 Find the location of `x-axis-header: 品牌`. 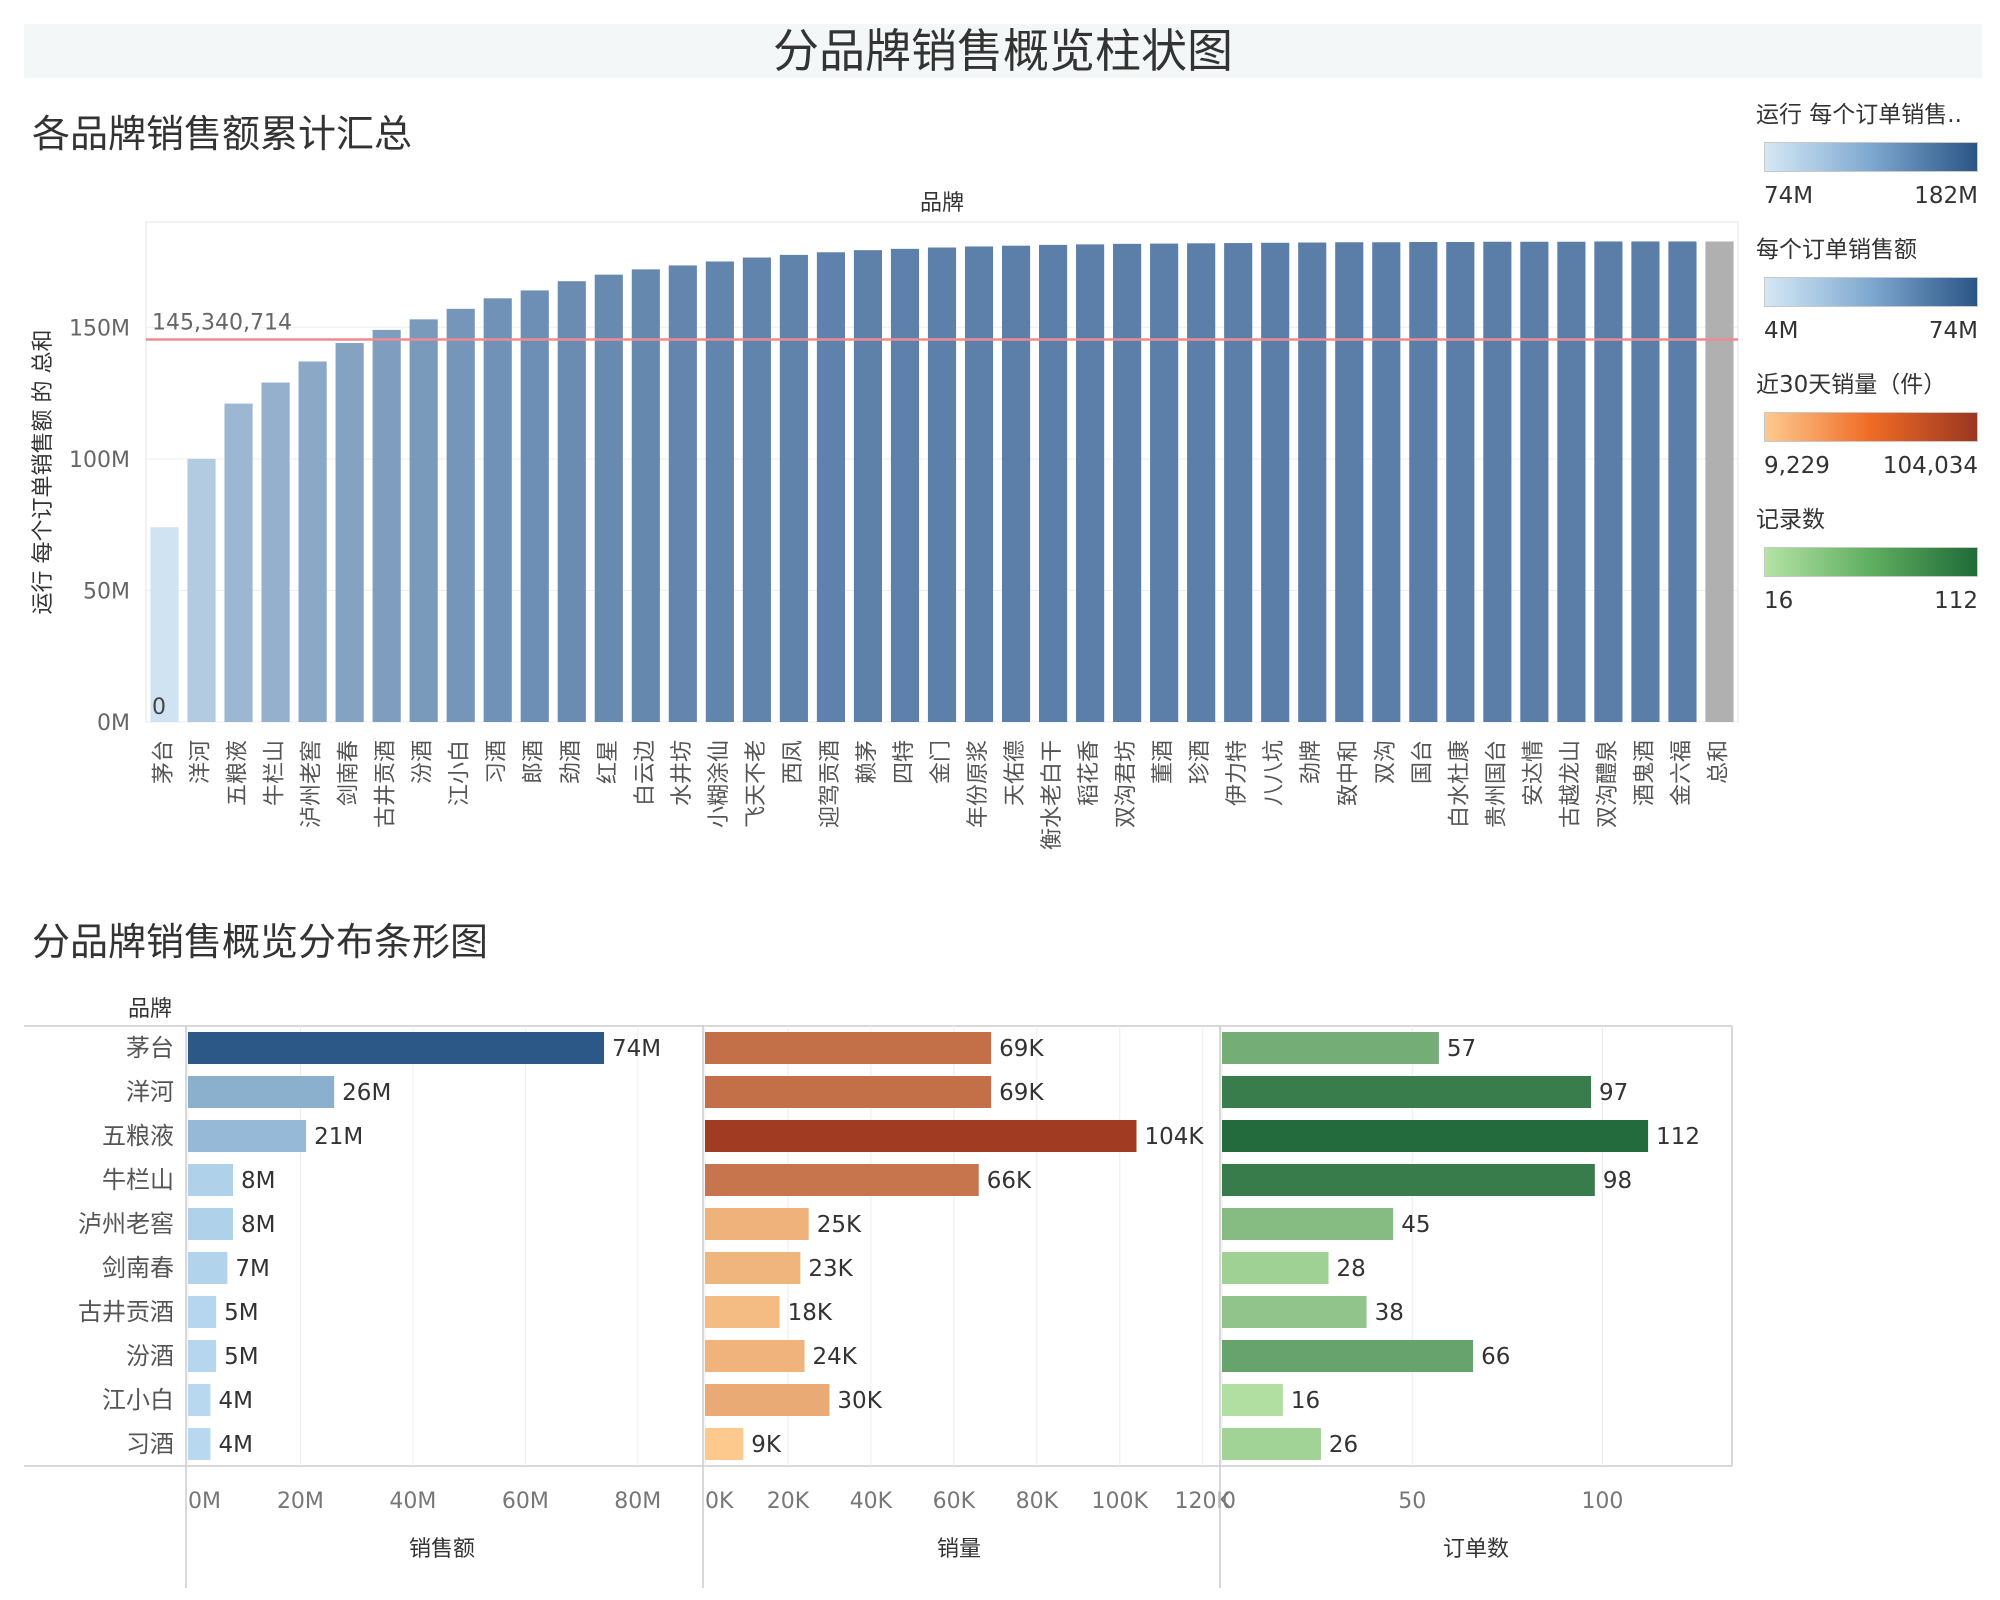

x-axis-header: 品牌 is located at coordinates (942, 203).